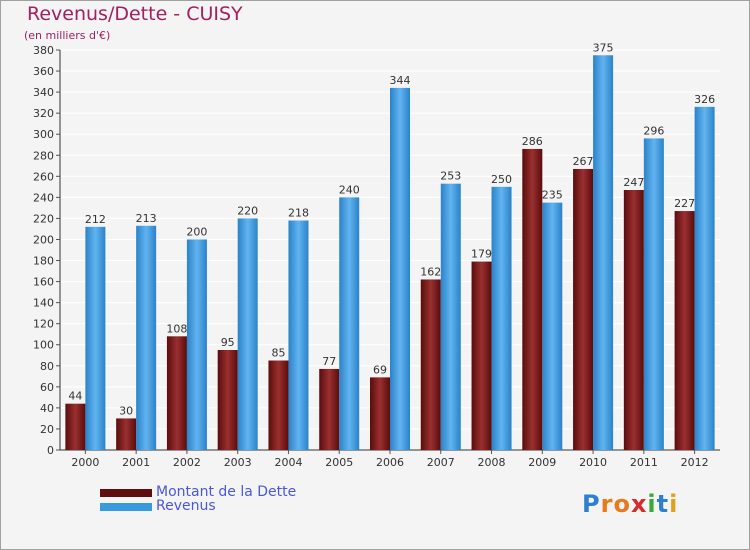  I want to click on x-tick-label: 2003, so click(238, 462).